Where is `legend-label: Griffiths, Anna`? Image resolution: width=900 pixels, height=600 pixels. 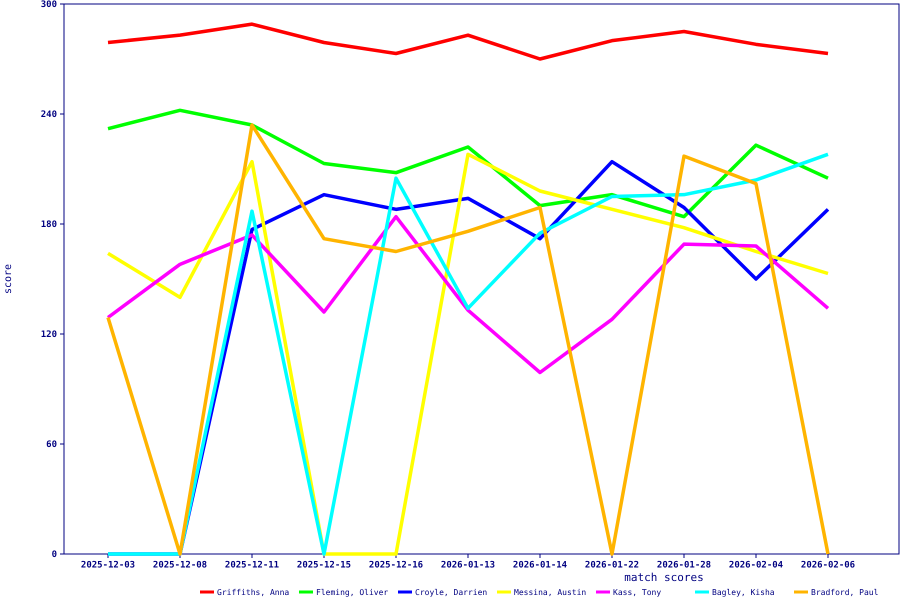
legend-label: Griffiths, Anna is located at coordinates (253, 592).